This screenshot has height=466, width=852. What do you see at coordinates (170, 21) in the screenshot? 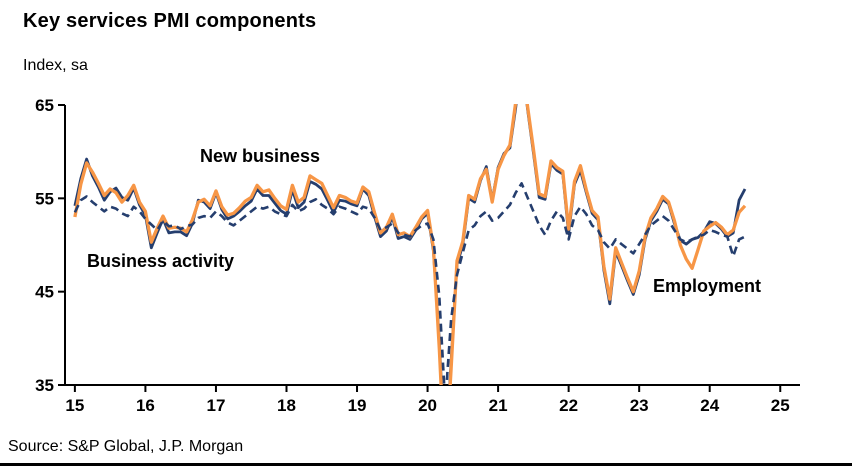
I see `chart-title: Key services PMI components` at bounding box center [170, 21].